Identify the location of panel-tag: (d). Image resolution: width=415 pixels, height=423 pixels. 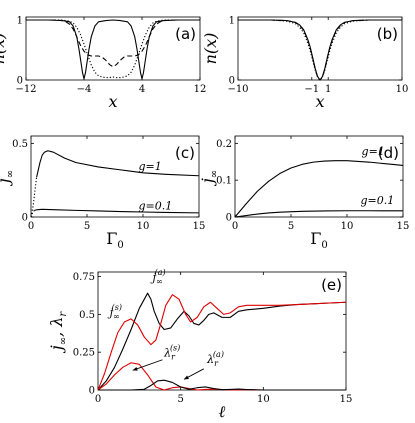
(388, 153).